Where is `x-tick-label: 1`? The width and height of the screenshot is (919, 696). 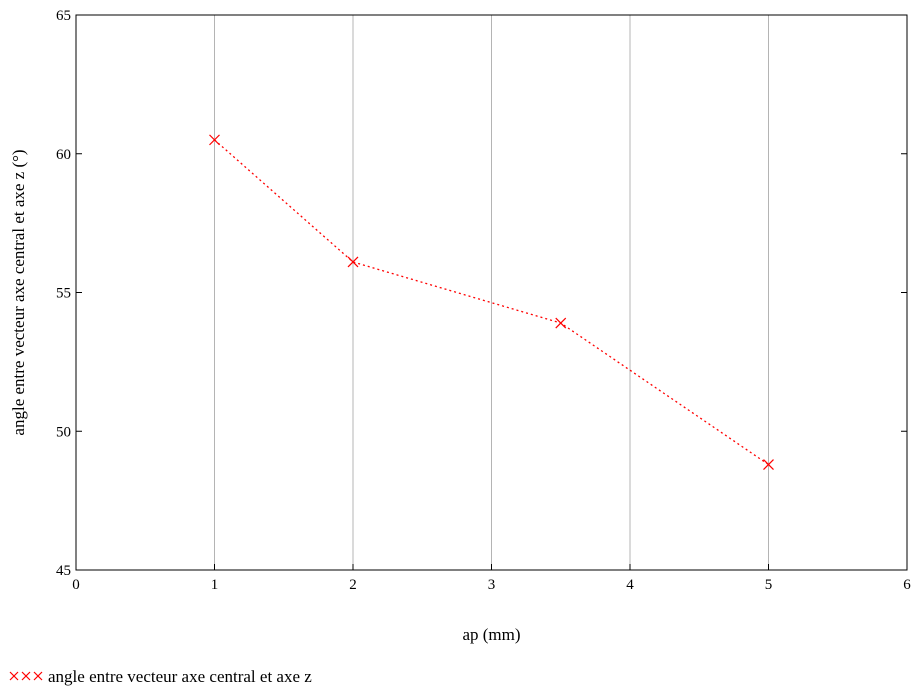
x-tick-label: 1 is located at coordinates (215, 585).